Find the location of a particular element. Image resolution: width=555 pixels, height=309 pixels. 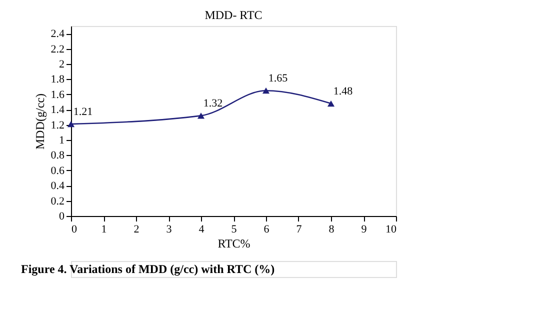

y-tick-label: 1.6 is located at coordinates (57, 94).